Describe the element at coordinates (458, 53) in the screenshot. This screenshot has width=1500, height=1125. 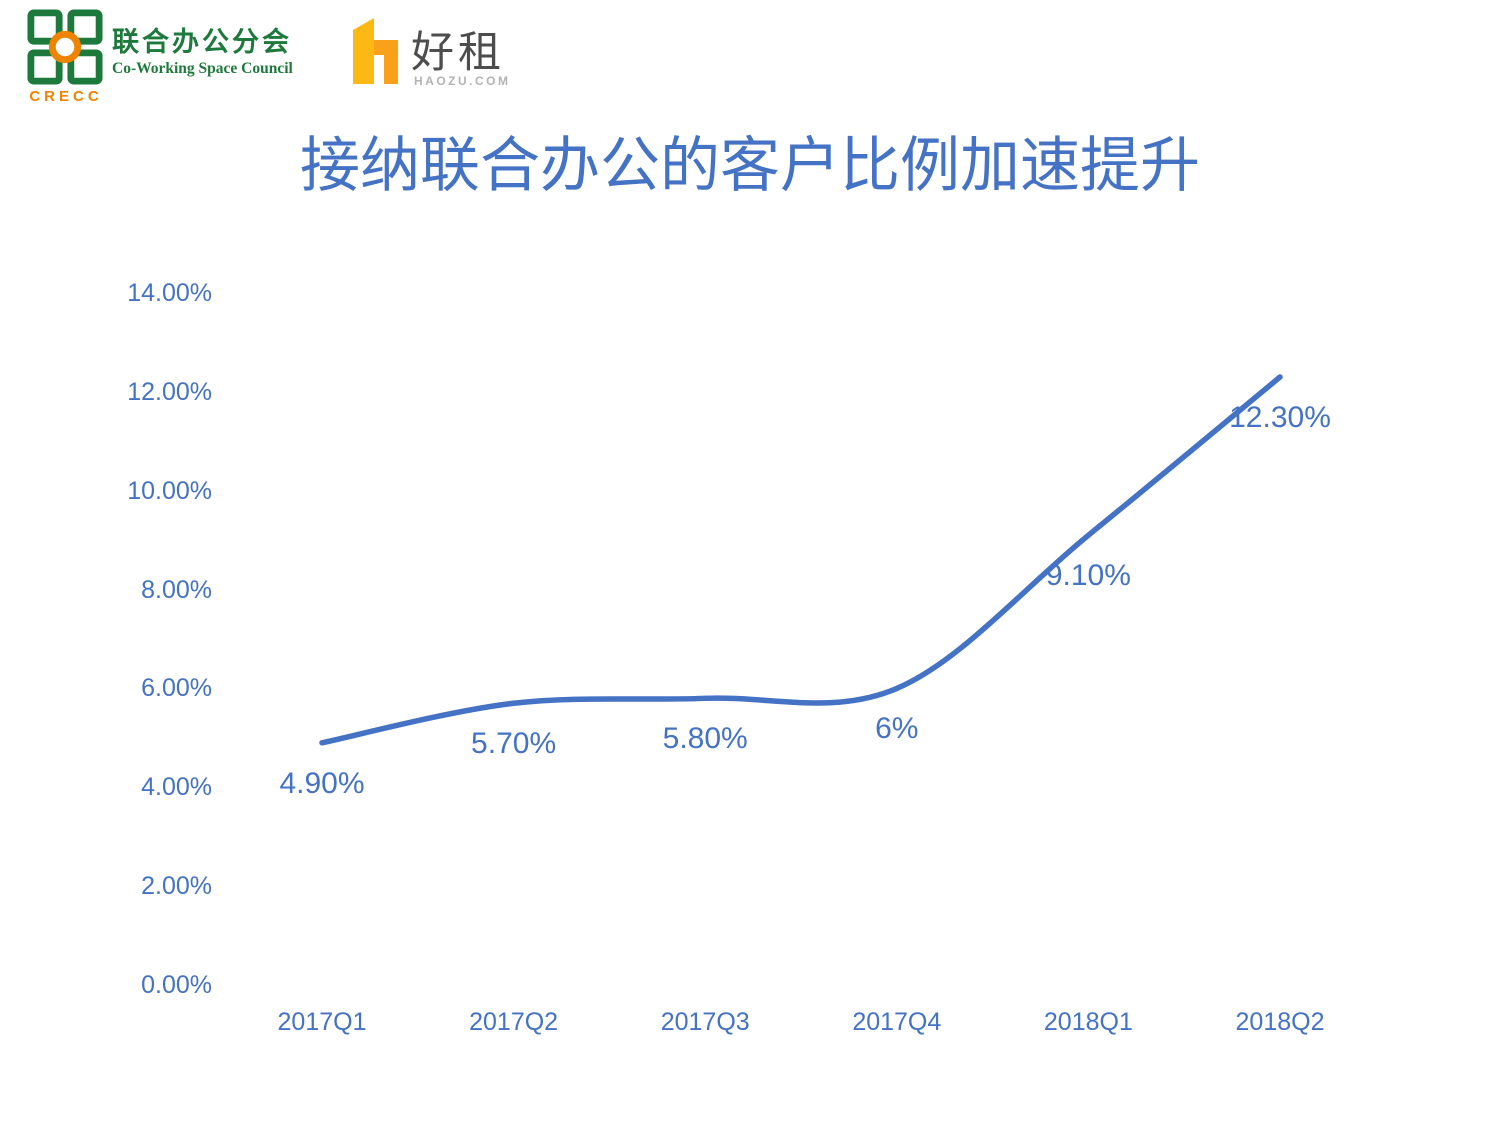
I see `haozu-name-zh: 好租` at that location.